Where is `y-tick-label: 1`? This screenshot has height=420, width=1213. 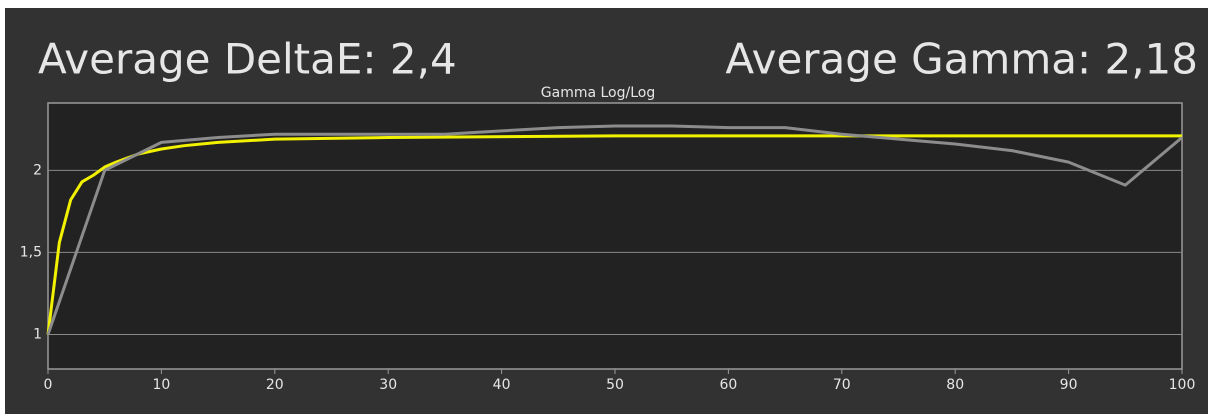
y-tick-label: 1 is located at coordinates (37, 335).